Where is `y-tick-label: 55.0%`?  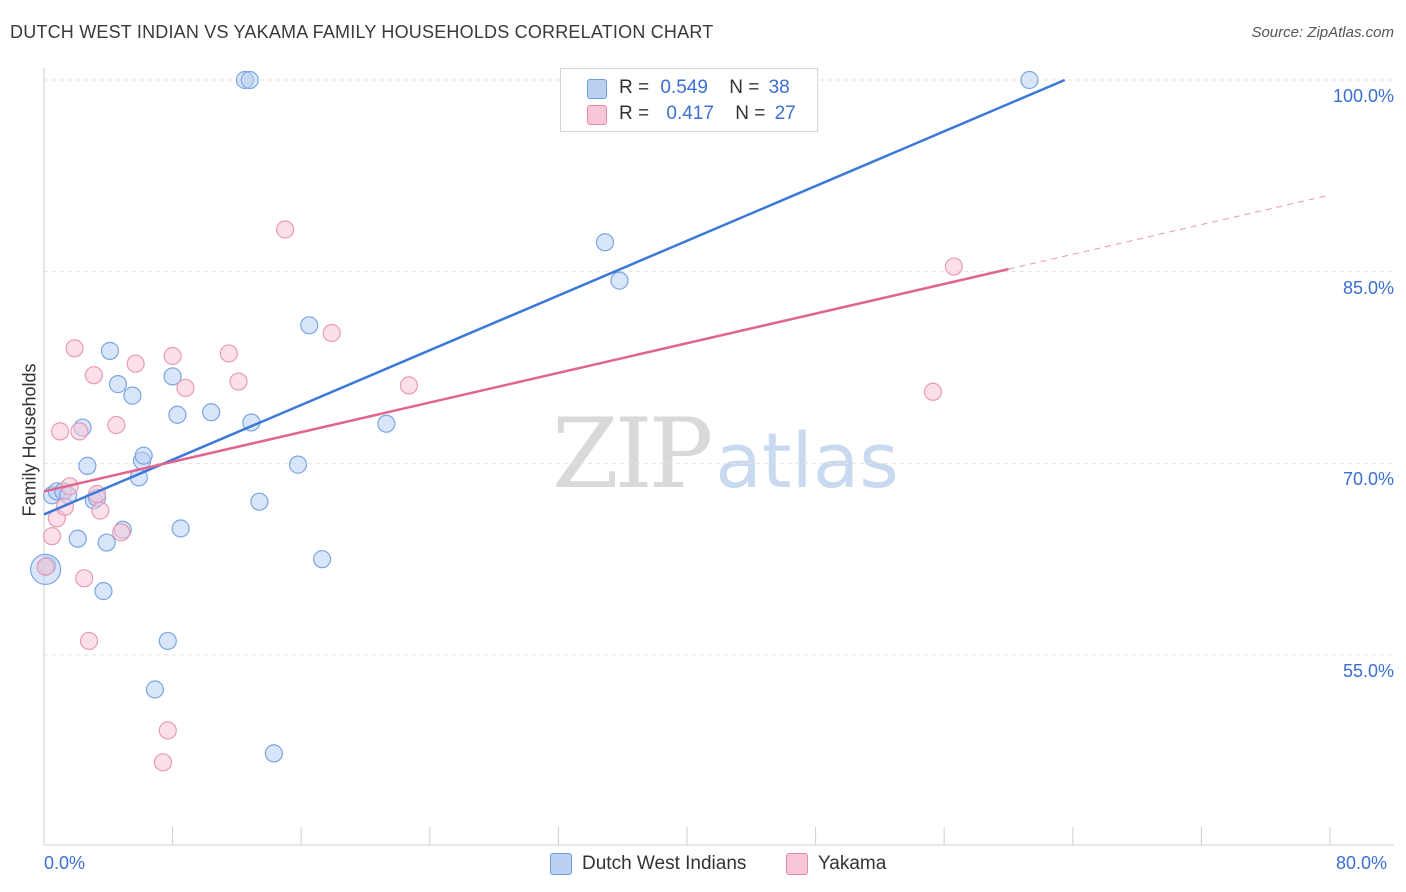 y-tick-label: 55.0% is located at coordinates (1368, 671).